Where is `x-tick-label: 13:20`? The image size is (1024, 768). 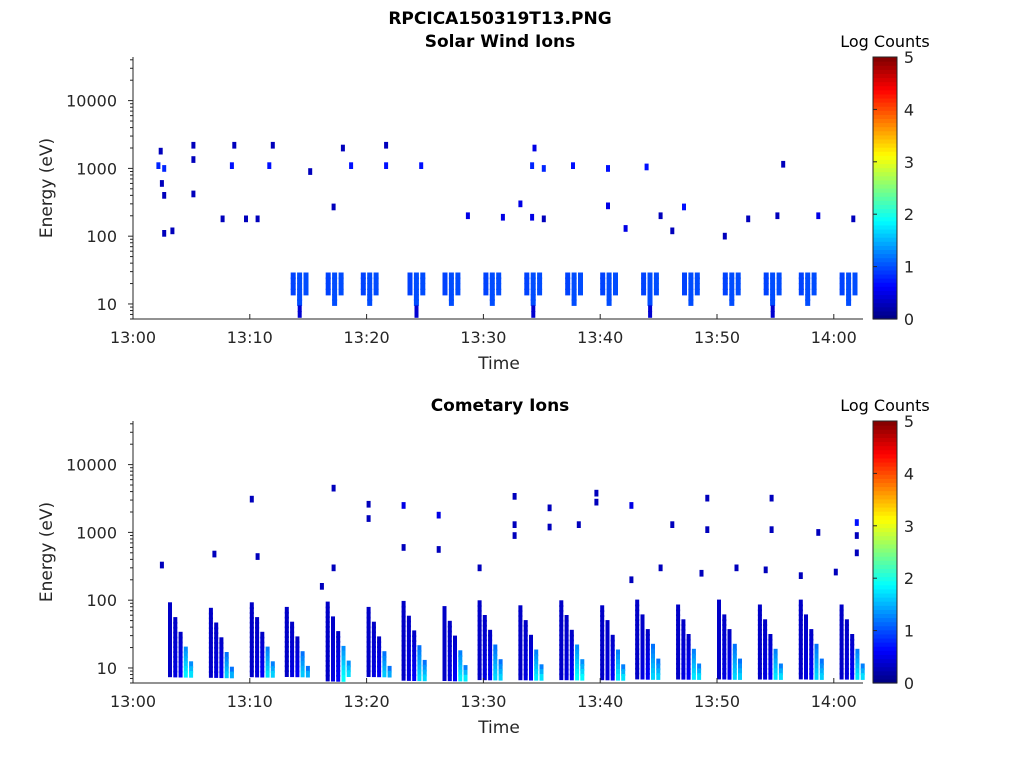 x-tick-label: 13:20 is located at coordinates (367, 701).